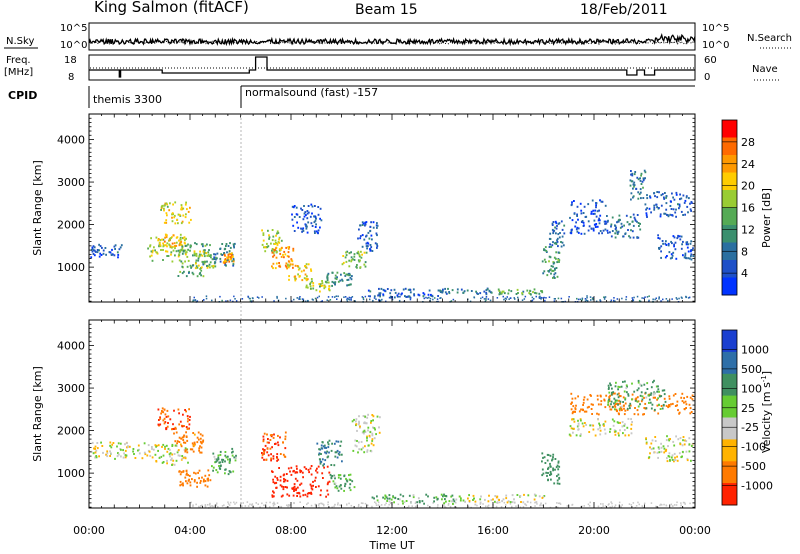 The height and width of the screenshot is (554, 800). What do you see at coordinates (715, 45) in the screenshot?
I see `noise-tick-bottom-right: 10^0` at bounding box center [715, 45].